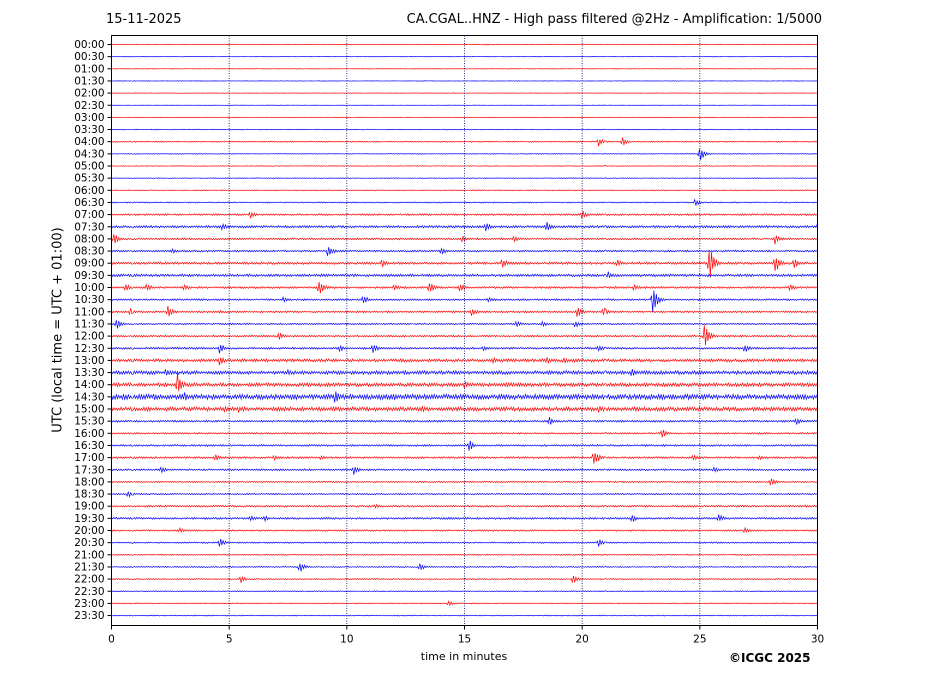 The width and height of the screenshot is (927, 696). Describe the element at coordinates (89, 45) in the screenshot. I see `y-tick-label: 00:00` at that location.